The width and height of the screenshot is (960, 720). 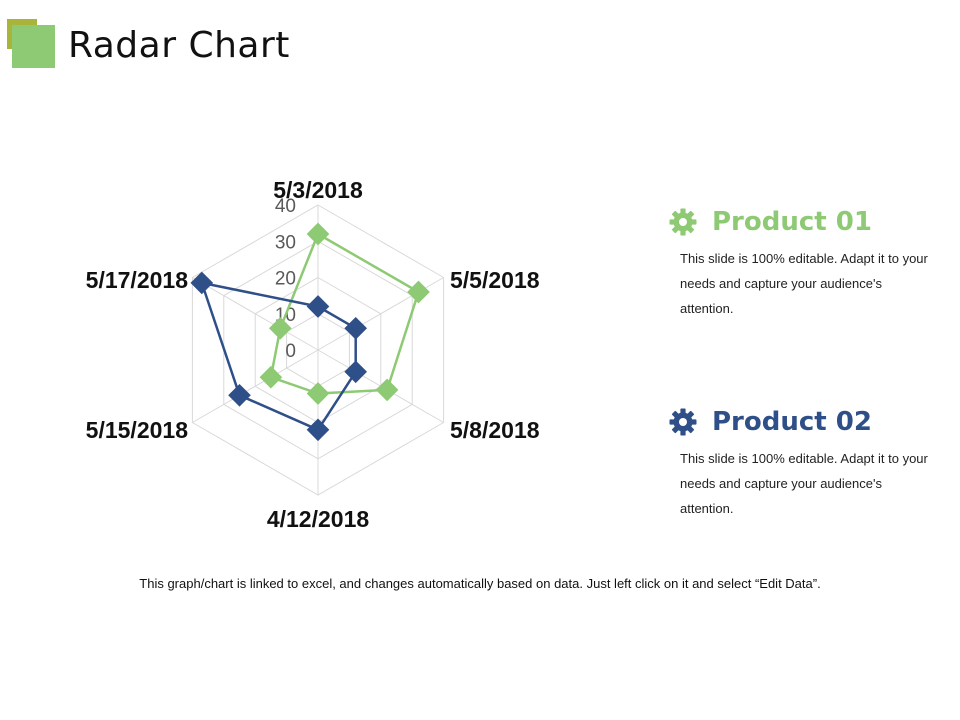 I want to click on radar-tick-label: 20, so click(x=285, y=279).